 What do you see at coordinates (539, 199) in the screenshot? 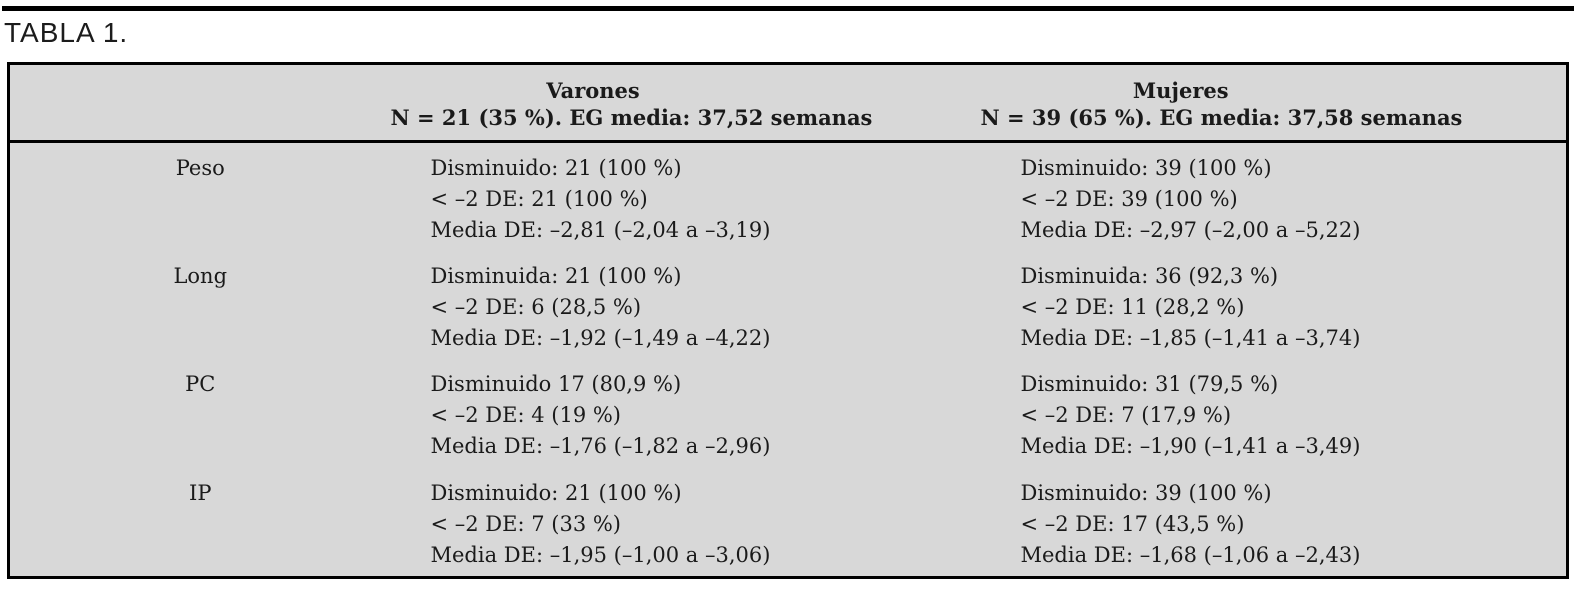
I see `data-line: < –2 DE: 21 (100 %)` at bounding box center [539, 199].